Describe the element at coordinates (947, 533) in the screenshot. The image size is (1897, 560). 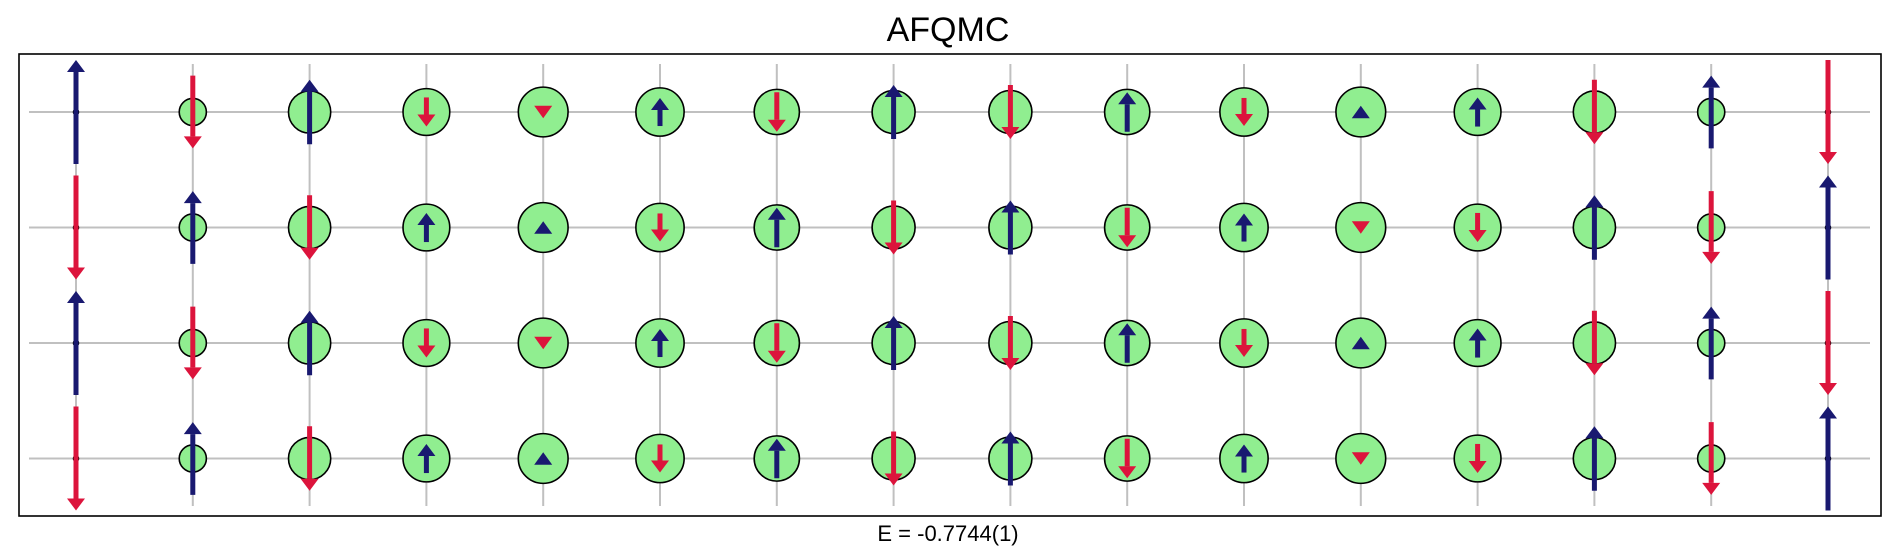
I see `energy-label: E = -0.7744(1)` at that location.